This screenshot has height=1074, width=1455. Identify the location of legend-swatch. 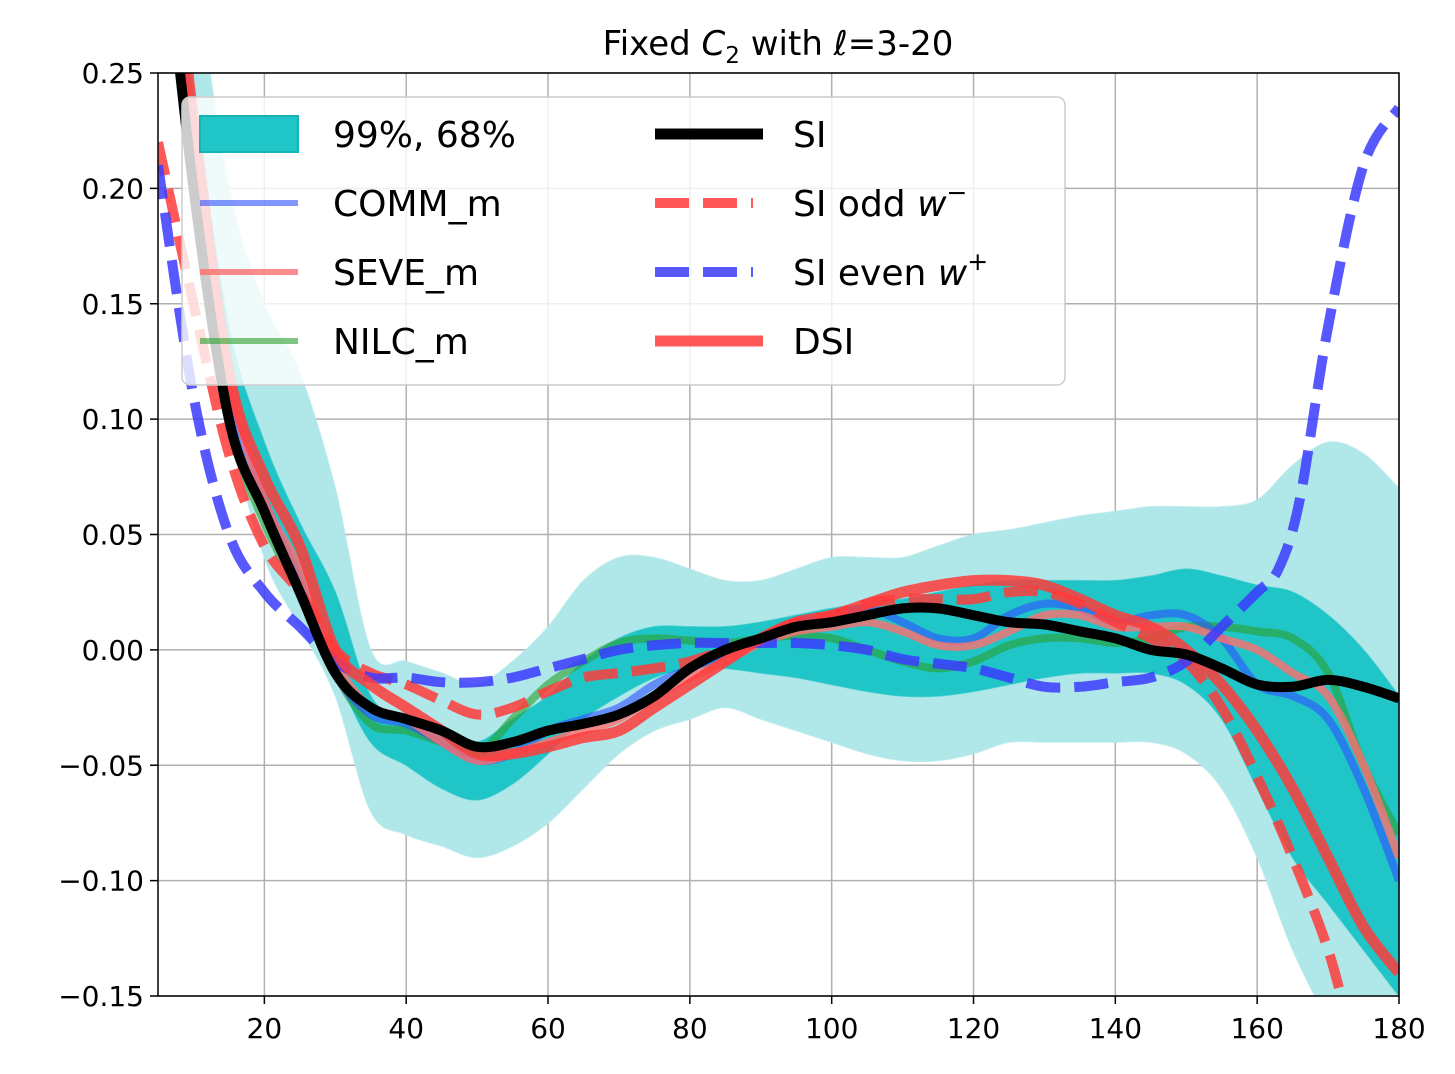
(249, 134).